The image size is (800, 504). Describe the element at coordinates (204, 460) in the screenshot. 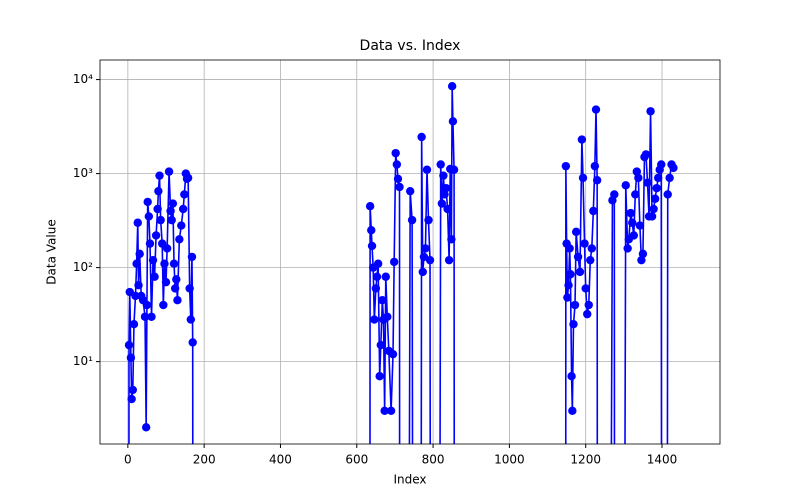

I see `x-tick-label: 200` at that location.